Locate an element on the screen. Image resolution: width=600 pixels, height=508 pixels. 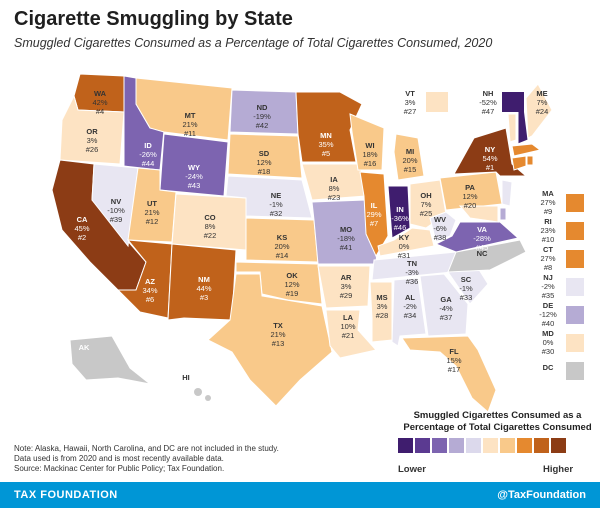
inset-CT is located at coordinates (575, 259).